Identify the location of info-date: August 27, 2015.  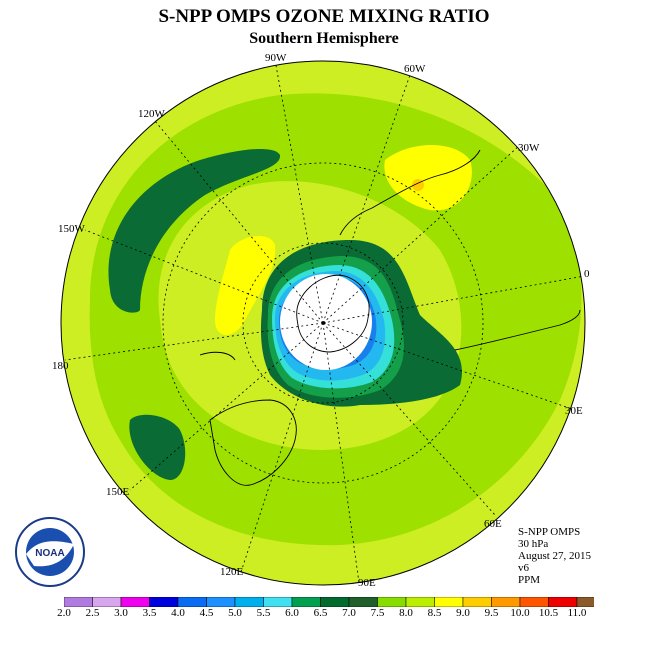
(555, 556).